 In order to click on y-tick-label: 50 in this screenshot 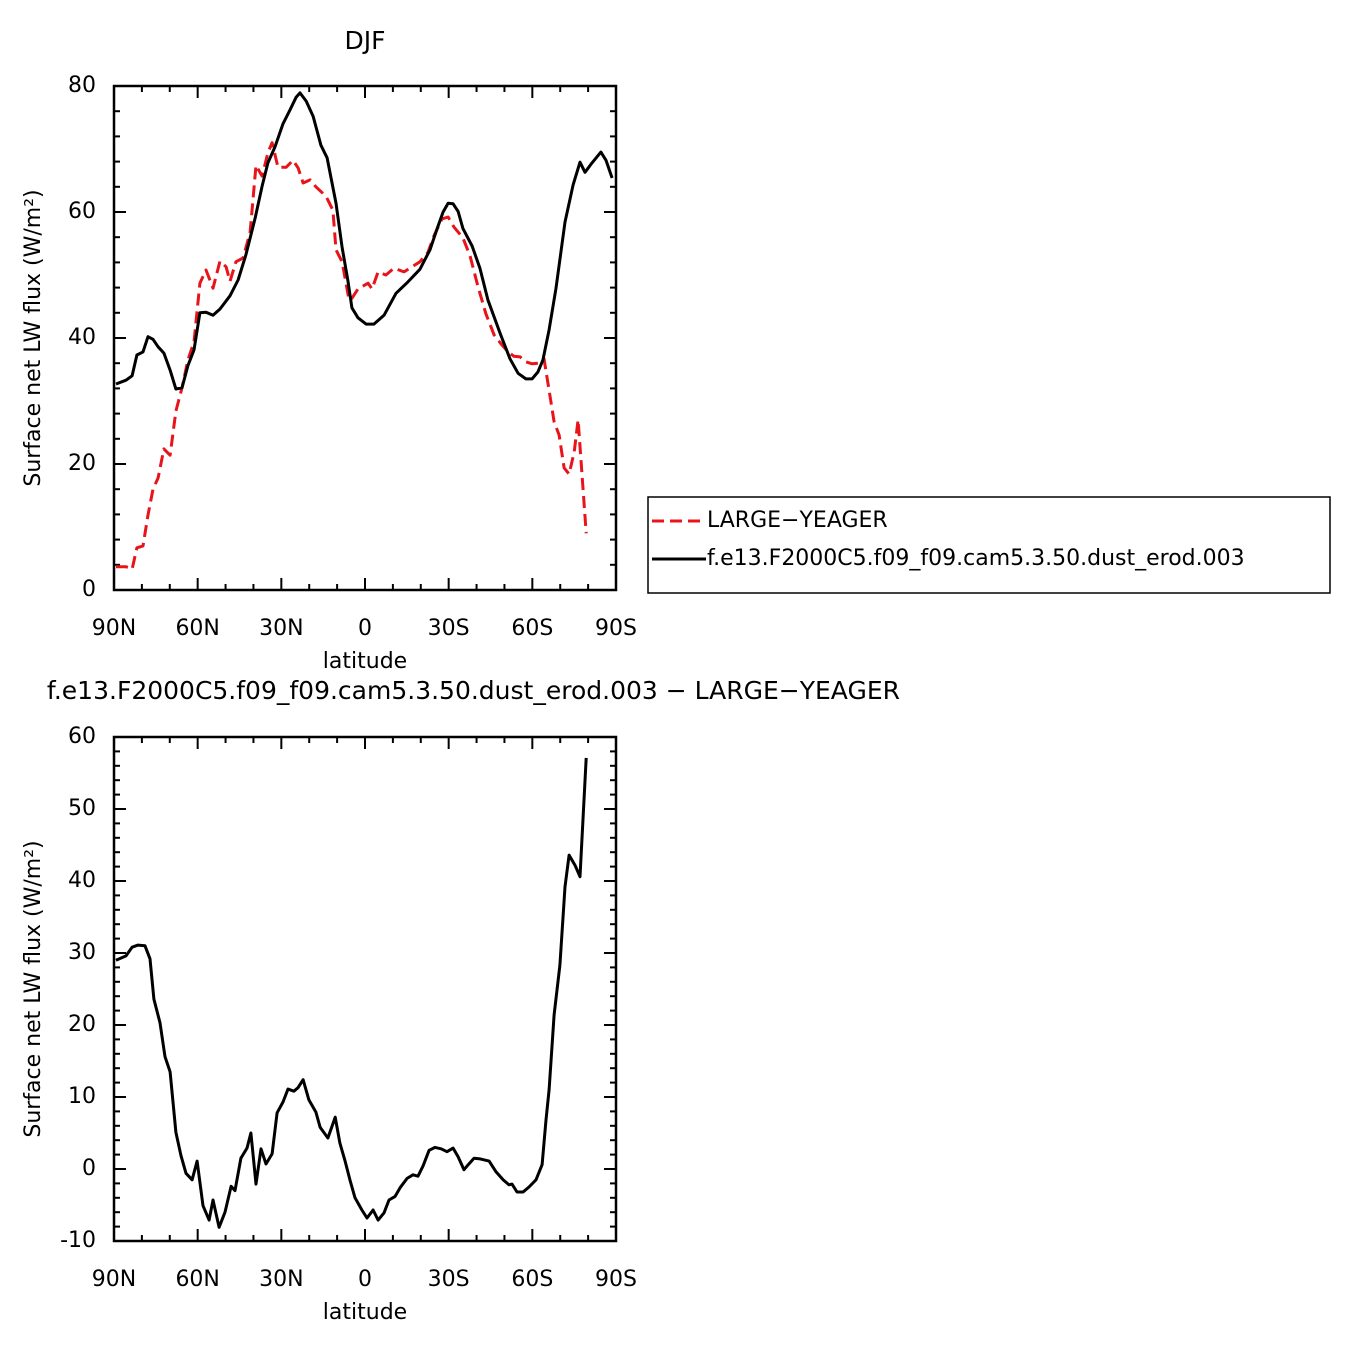, I will do `click(82, 808)`.